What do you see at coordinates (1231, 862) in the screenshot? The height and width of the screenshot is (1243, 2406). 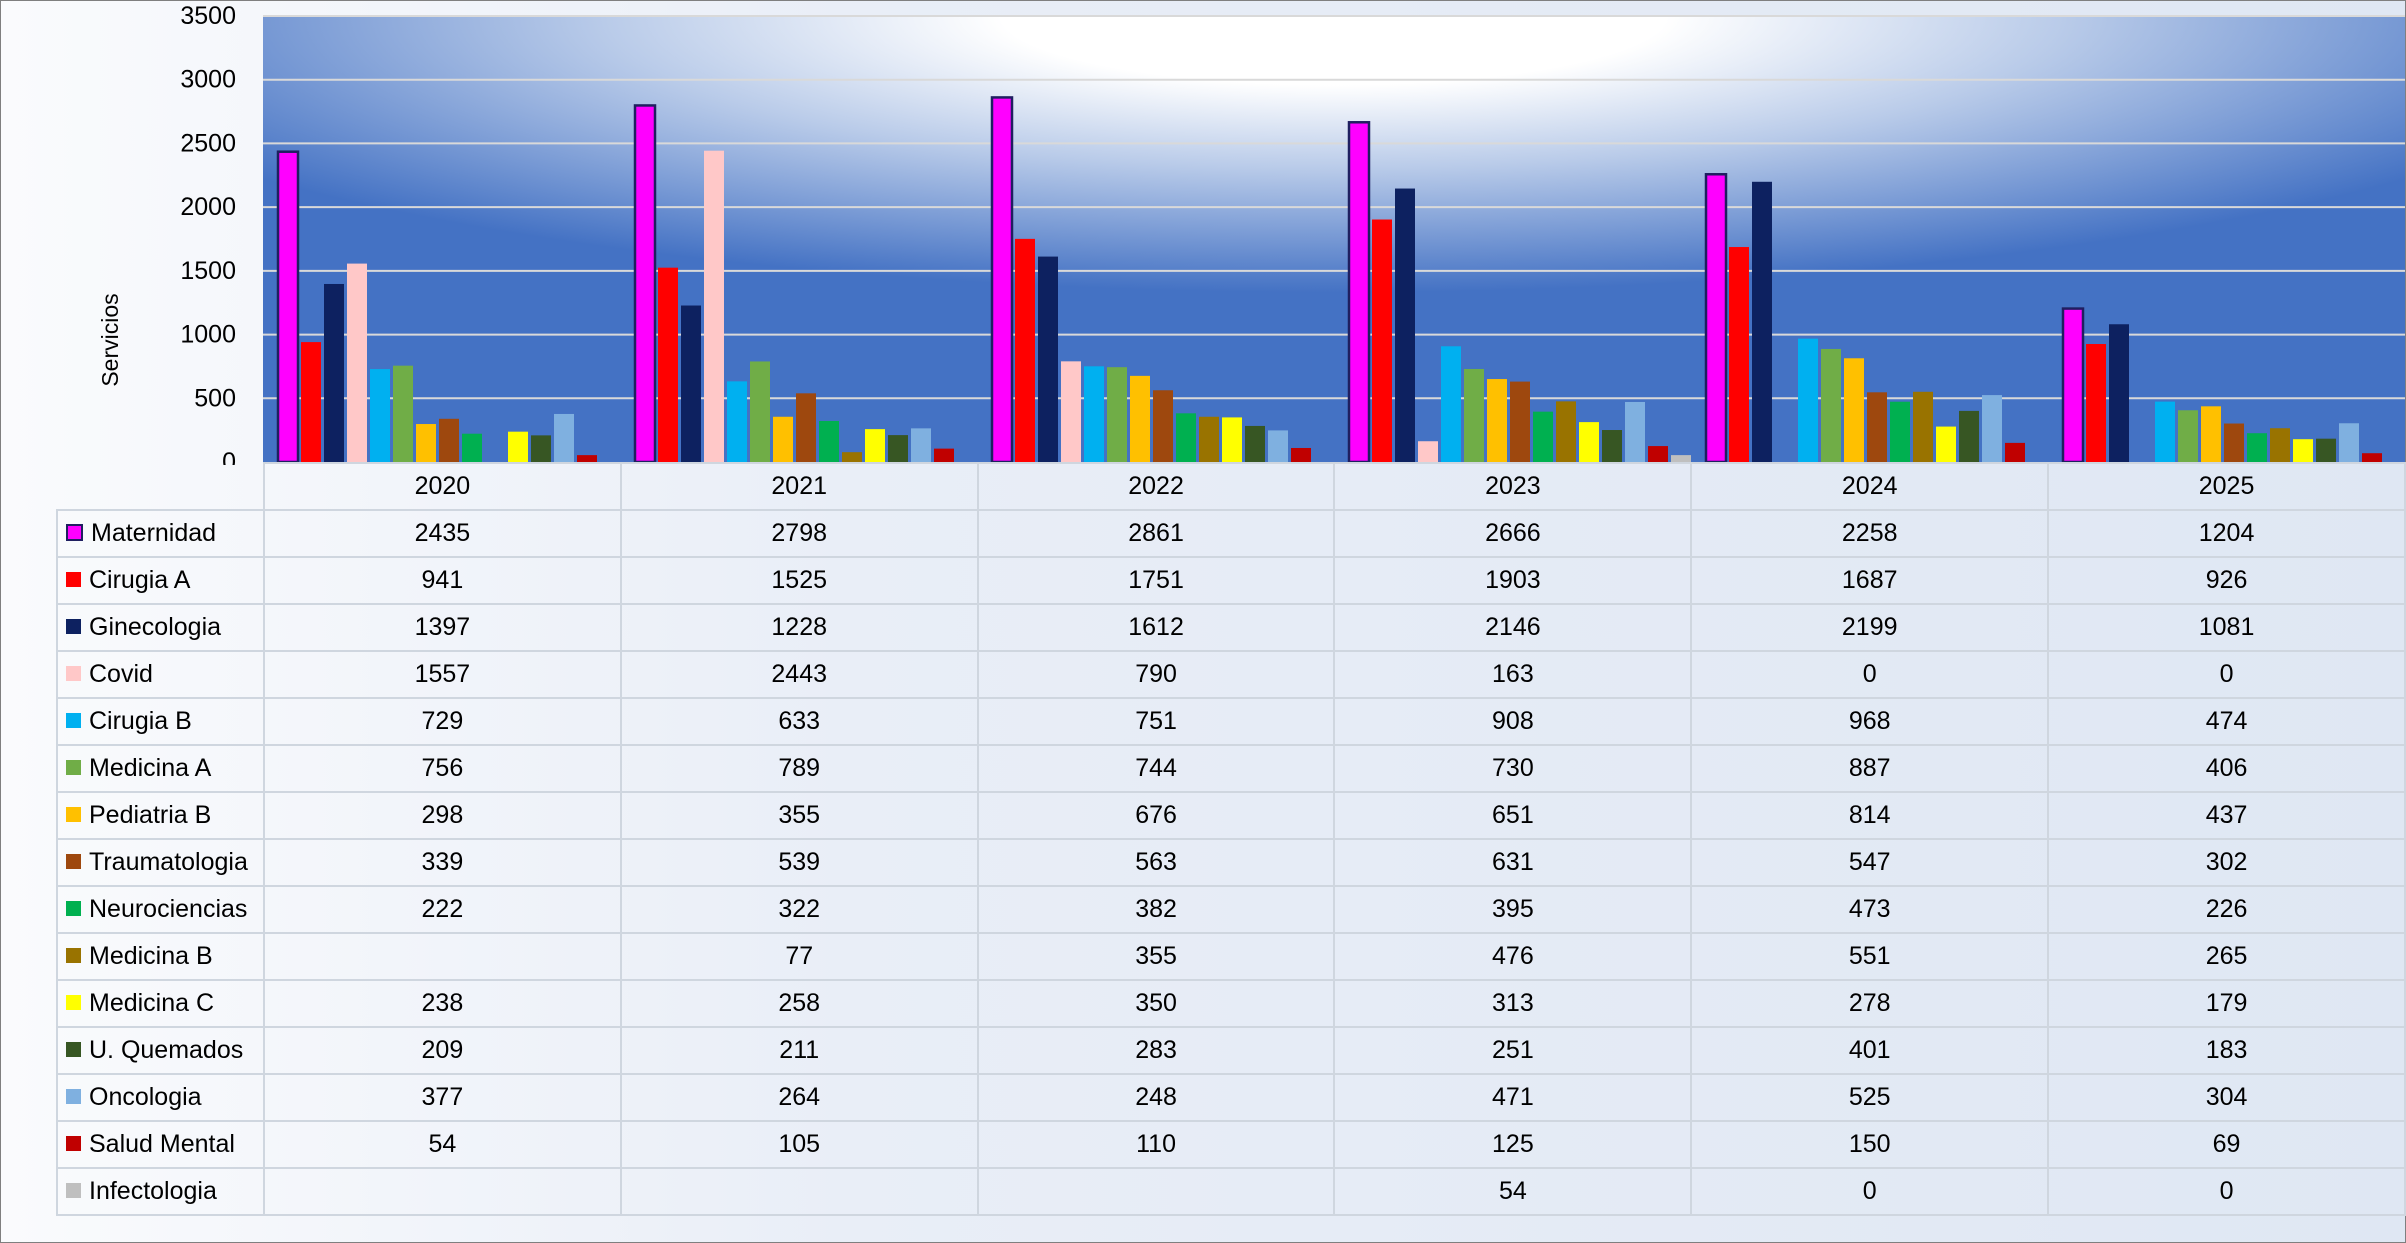 I see `table-row: Traumatologia 339 539 563 631 547 302` at bounding box center [1231, 862].